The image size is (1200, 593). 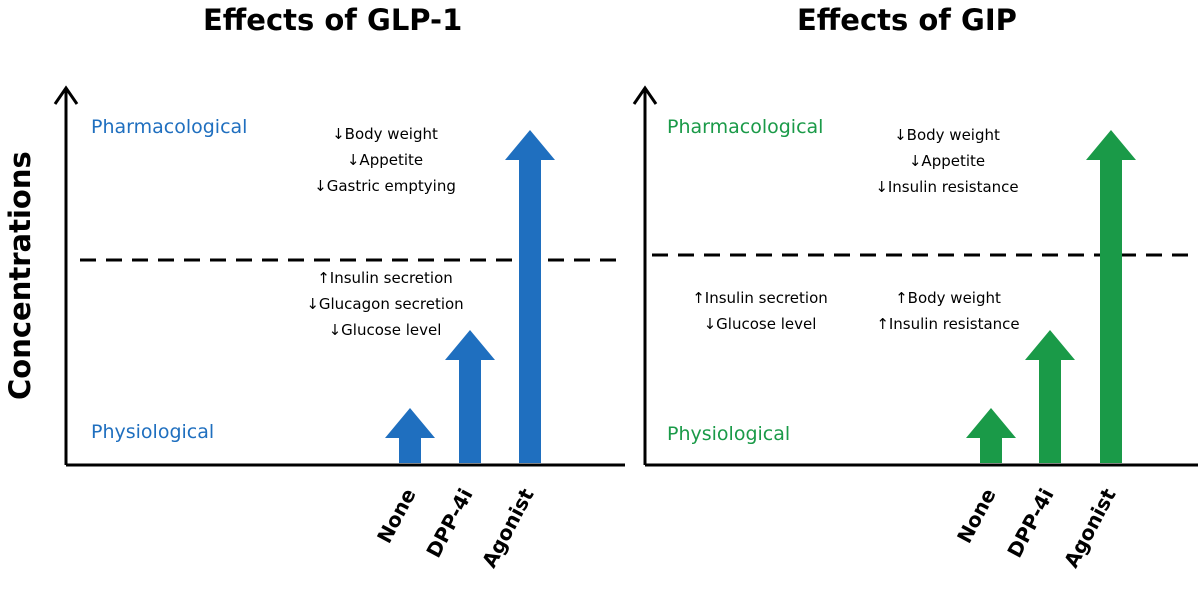 What do you see at coordinates (991, 435) in the screenshot?
I see `gip-arrow-none` at bounding box center [991, 435].